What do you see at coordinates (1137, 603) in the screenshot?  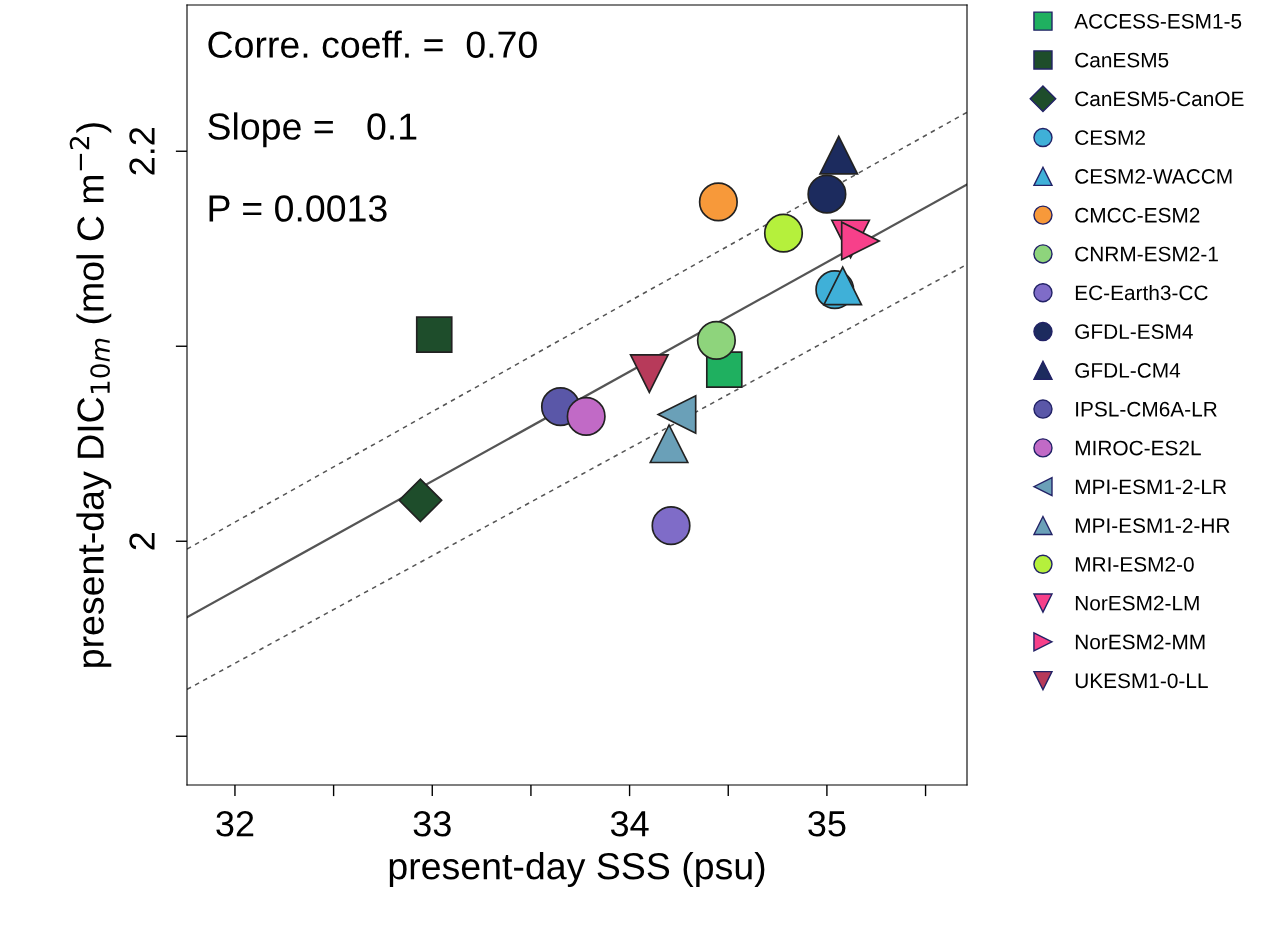 I see `legend-label: NorESM2-LM` at bounding box center [1137, 603].